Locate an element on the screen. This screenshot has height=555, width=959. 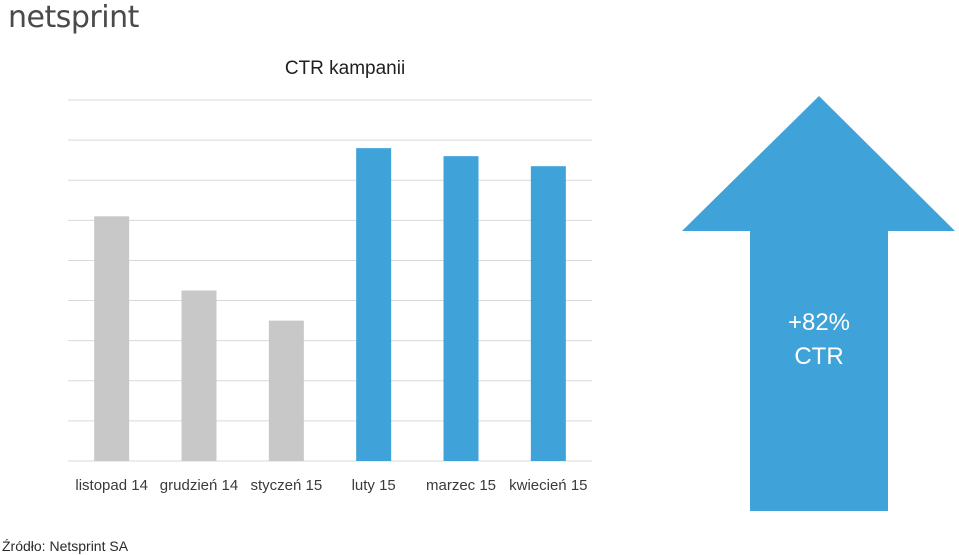
arrow-ctr-label: CTR is located at coordinates (818, 356).